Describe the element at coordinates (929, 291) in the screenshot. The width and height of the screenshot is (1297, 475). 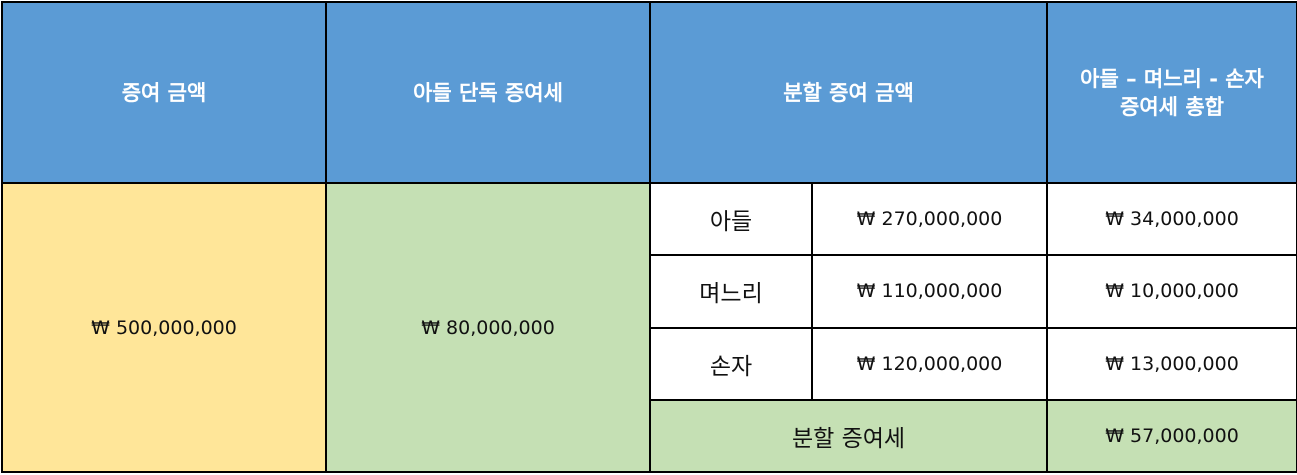
I see `split-amount-value: ₩ 110,000,000` at that location.